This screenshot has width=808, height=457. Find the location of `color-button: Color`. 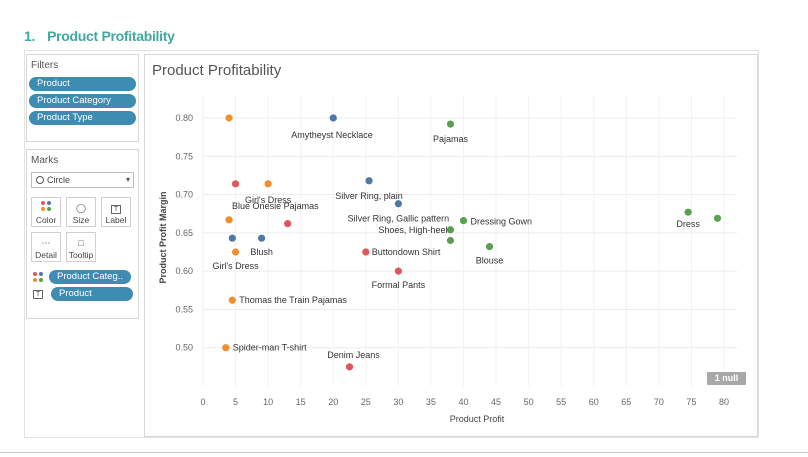

color-button: Color is located at coordinates (46, 212).